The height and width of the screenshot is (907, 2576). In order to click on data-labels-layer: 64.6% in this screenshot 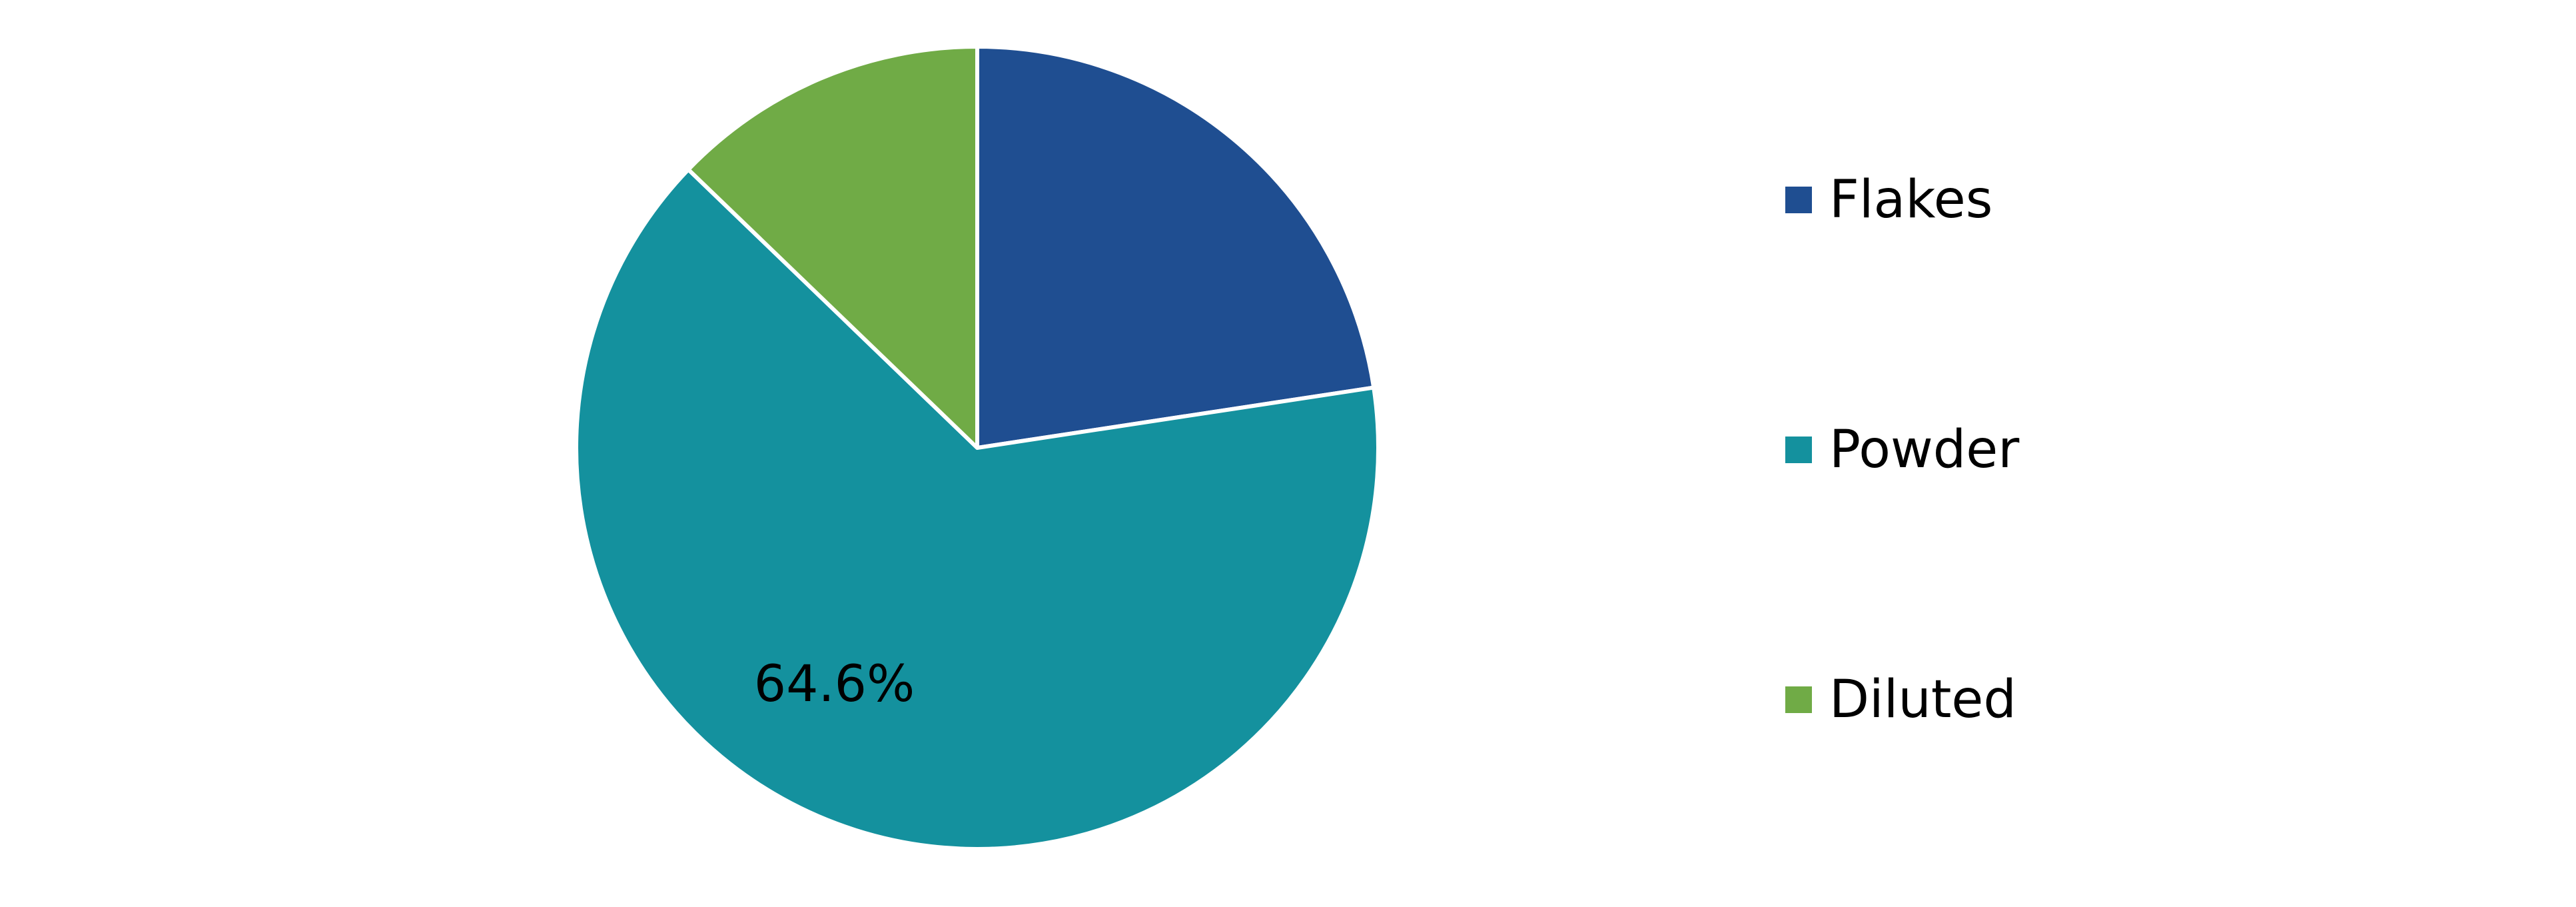, I will do `click(835, 683)`.